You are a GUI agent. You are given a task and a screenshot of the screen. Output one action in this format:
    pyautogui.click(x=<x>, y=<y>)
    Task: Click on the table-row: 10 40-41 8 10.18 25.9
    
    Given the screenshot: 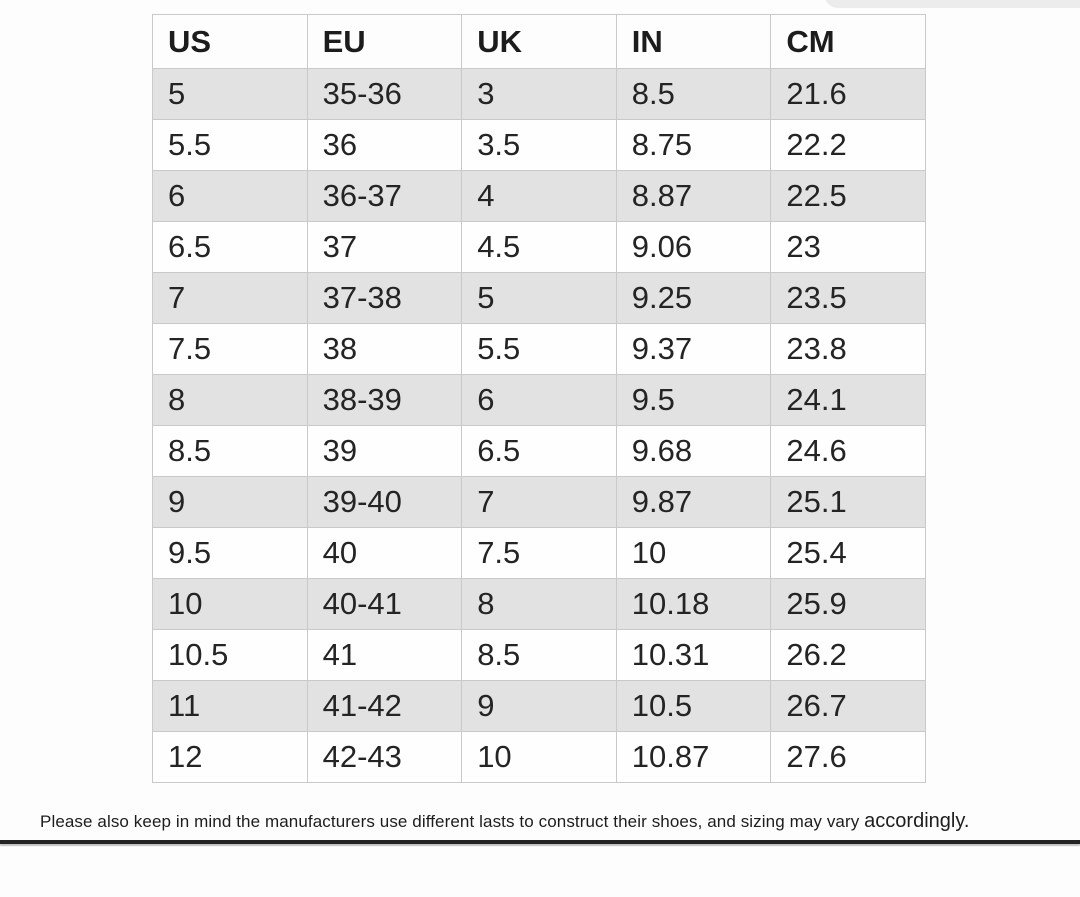 What is the action you would take?
    pyautogui.click(x=539, y=604)
    